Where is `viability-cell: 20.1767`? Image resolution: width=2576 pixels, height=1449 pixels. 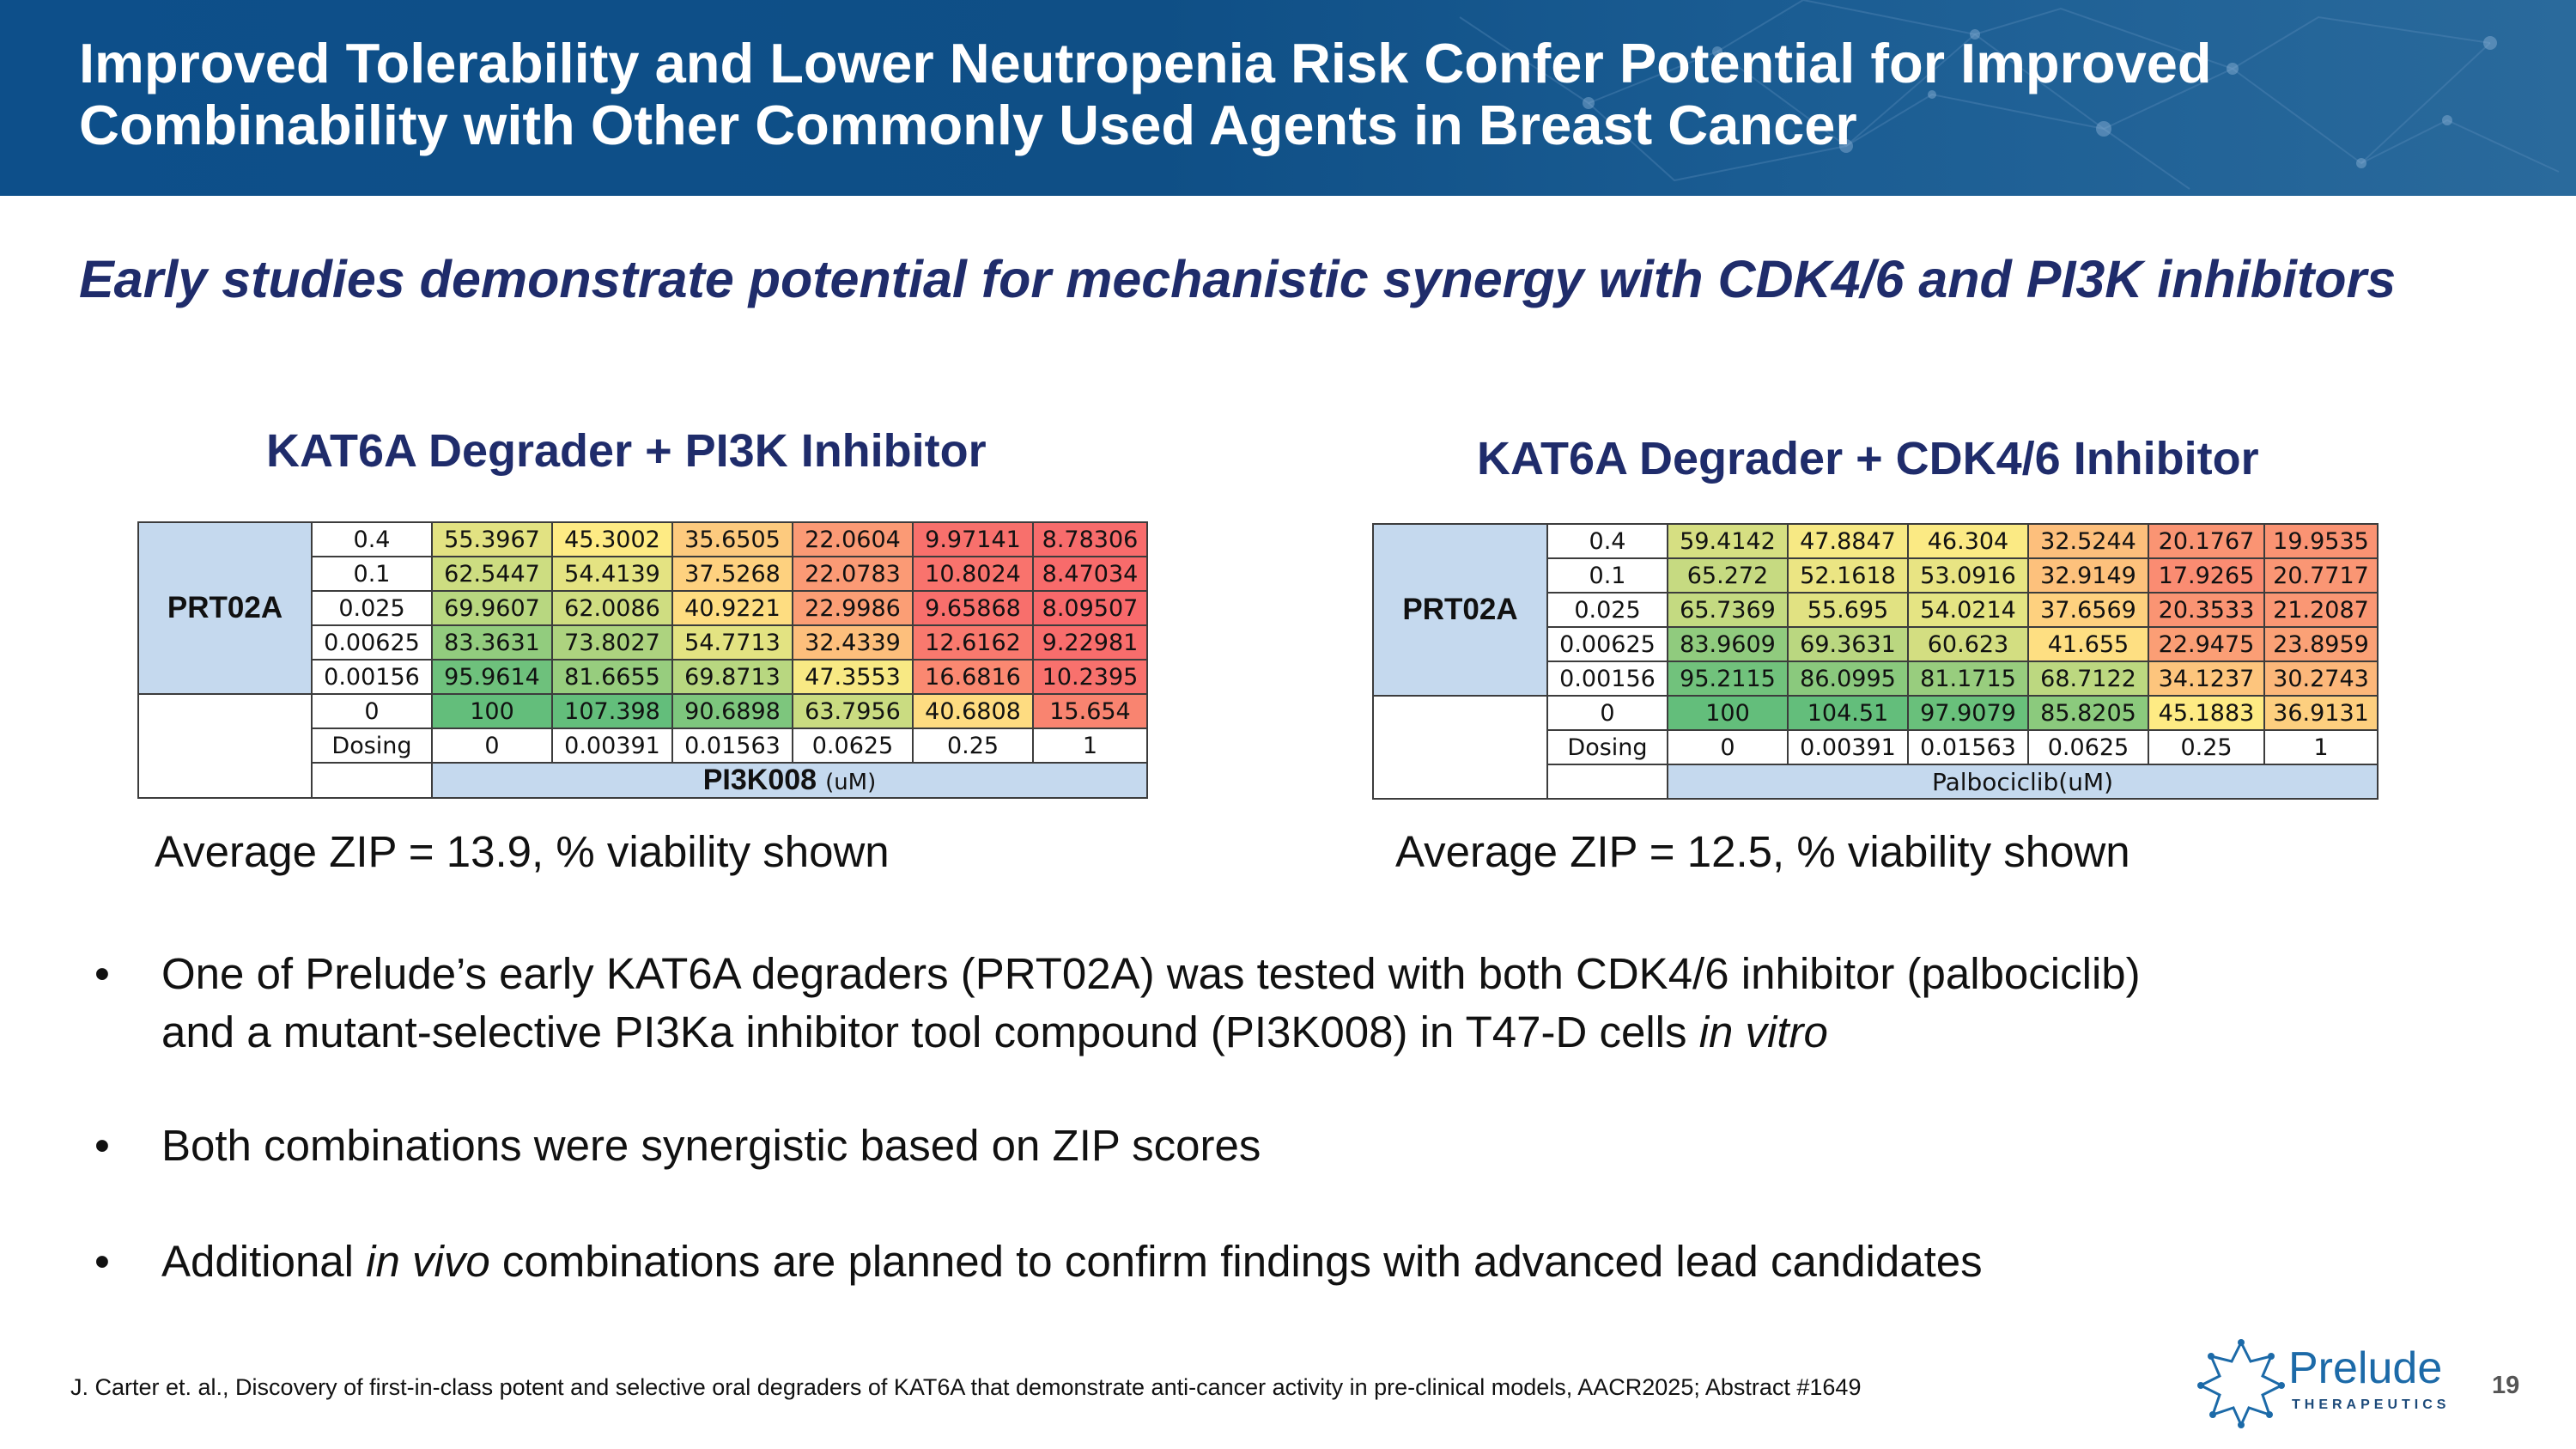 viability-cell: 20.1767 is located at coordinates (2207, 541).